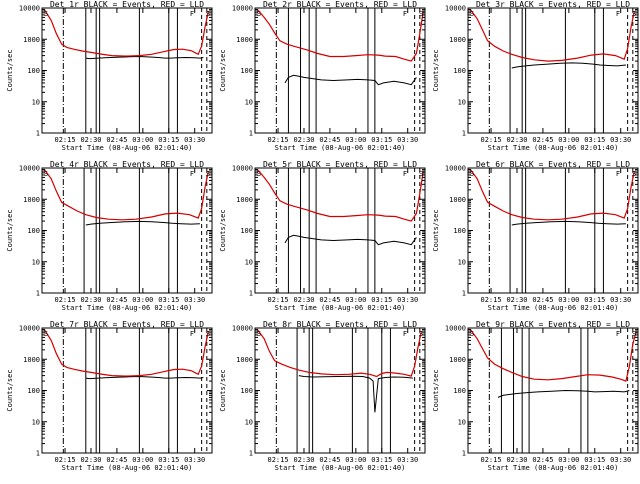 The image size is (640, 484). What do you see at coordinates (127, 324) in the screenshot?
I see `panel-title: Det 7r BLACK = Events, RED = LLD` at bounding box center [127, 324].